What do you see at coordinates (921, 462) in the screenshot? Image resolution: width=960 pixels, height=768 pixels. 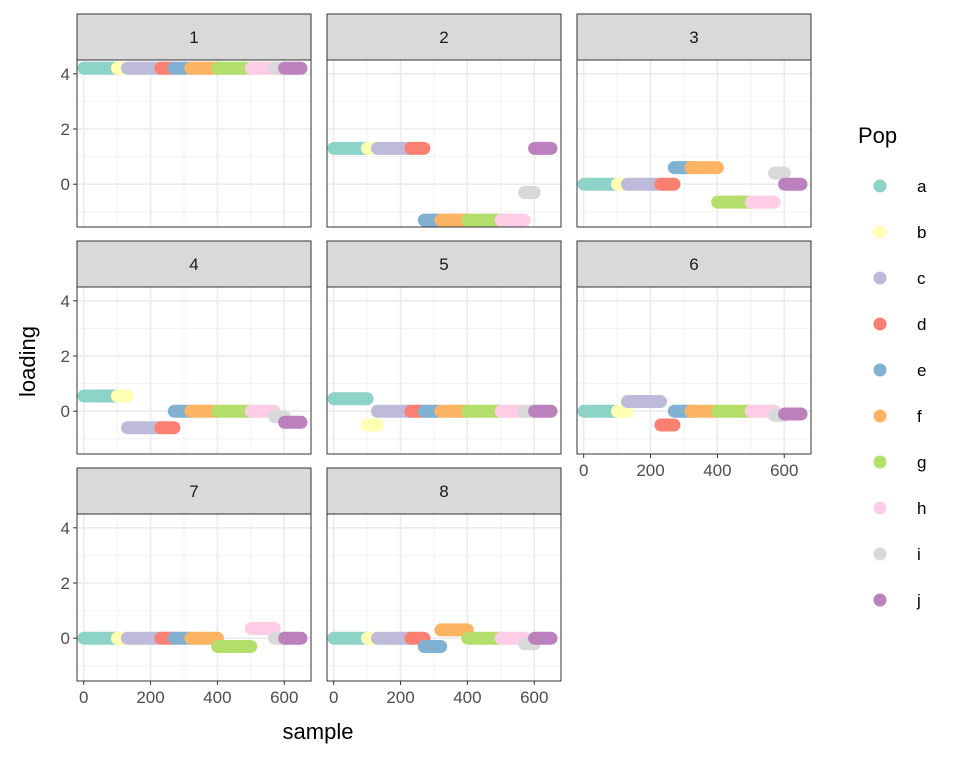 I see `legend-label-g: g` at bounding box center [921, 462].